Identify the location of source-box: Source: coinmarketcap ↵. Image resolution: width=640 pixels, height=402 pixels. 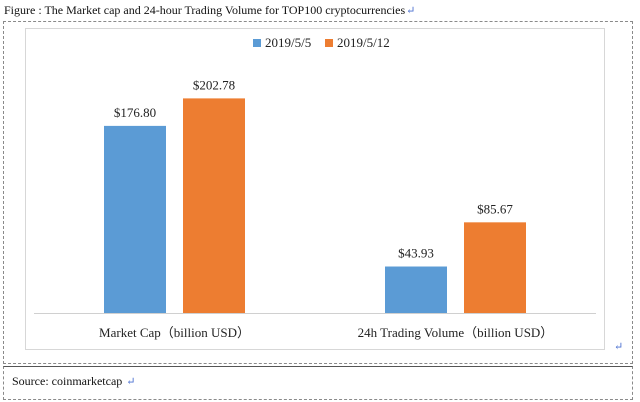
(318, 383).